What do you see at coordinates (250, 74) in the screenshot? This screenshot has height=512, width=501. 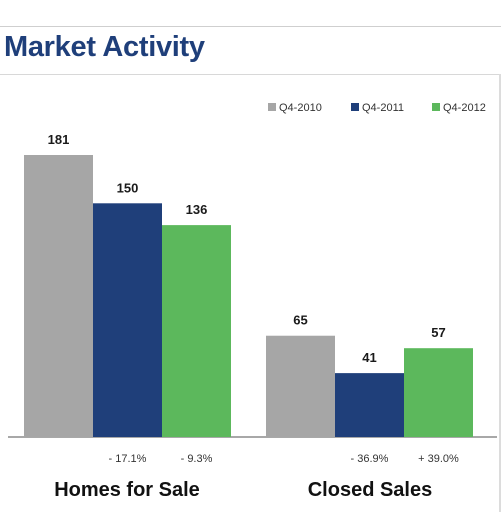 I see `title-divider` at bounding box center [250, 74].